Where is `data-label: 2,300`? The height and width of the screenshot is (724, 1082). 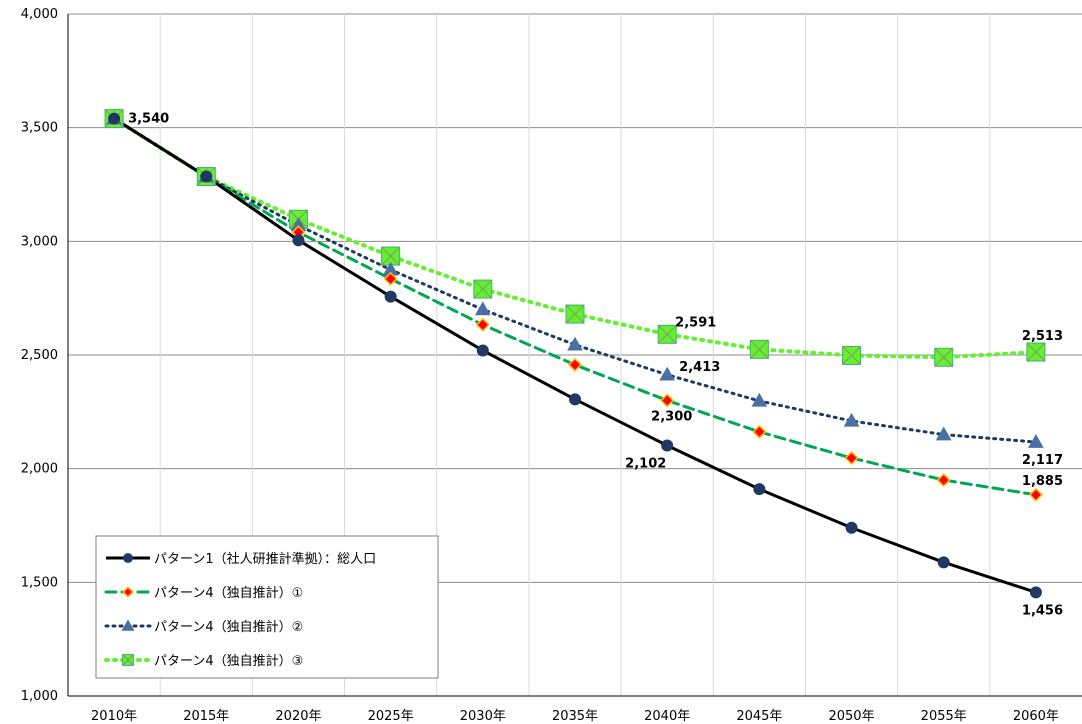 data-label: 2,300 is located at coordinates (671, 416).